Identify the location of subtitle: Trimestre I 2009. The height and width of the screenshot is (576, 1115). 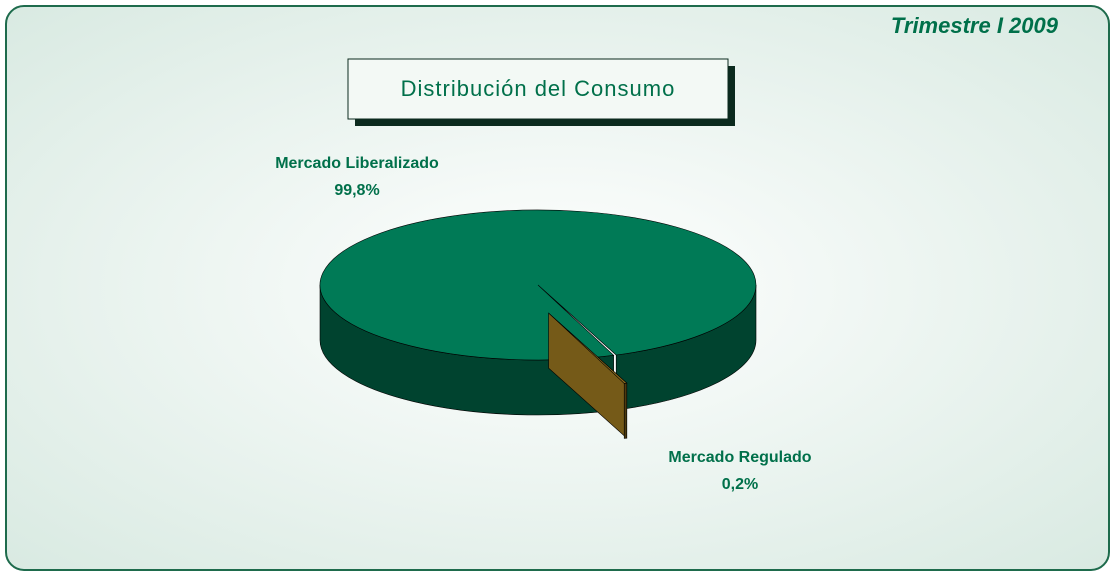
(975, 25).